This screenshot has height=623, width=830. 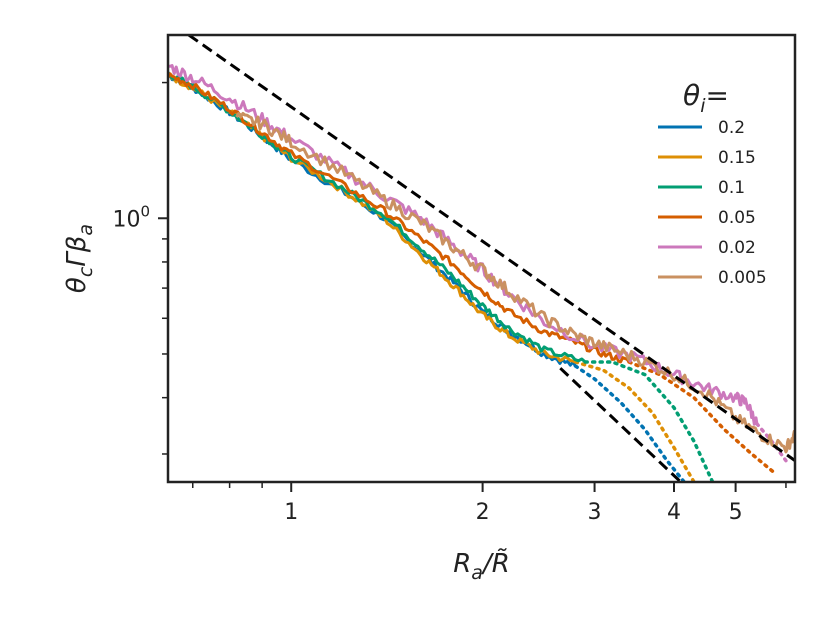 I want to click on legend-label: 0.05, so click(x=737, y=218).